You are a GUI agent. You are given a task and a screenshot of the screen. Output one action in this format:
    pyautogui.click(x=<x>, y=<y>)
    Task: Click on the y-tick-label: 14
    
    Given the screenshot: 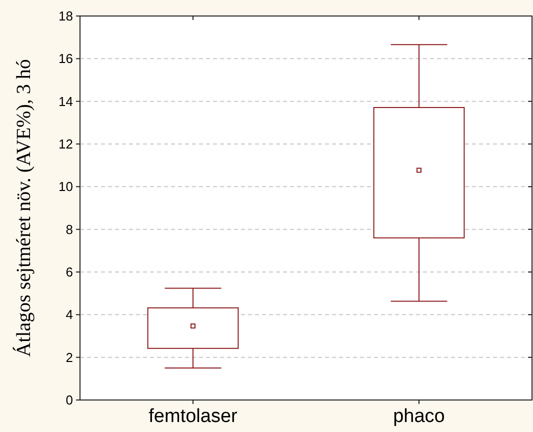 What is the action you would take?
    pyautogui.click(x=65, y=101)
    